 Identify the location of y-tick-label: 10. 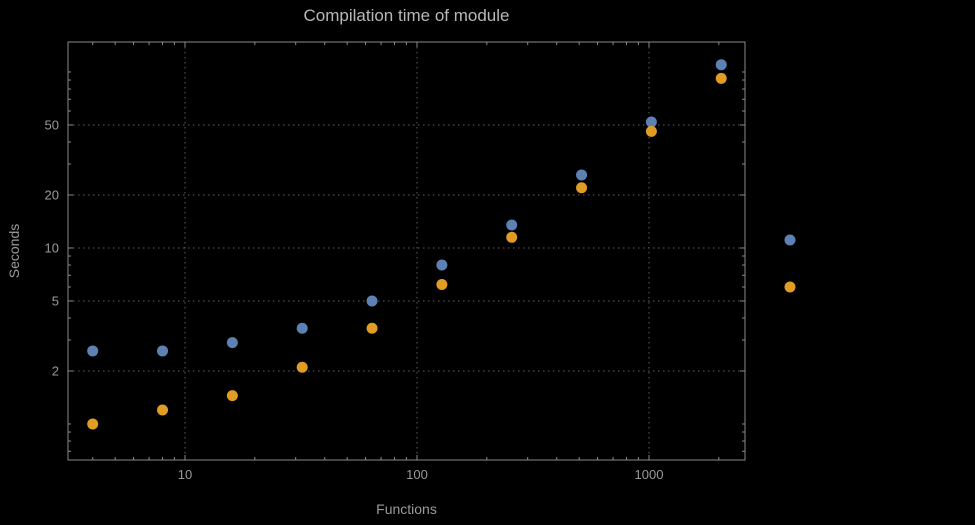
(52, 247).